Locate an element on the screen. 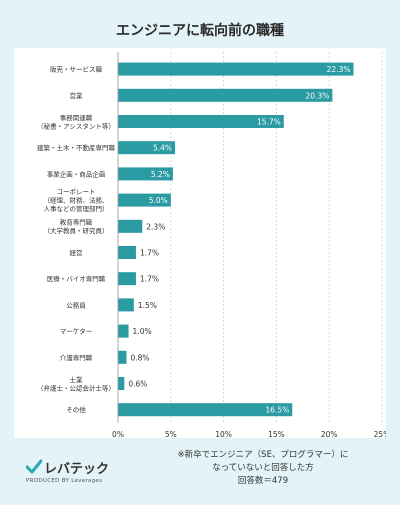  category-label: 経営 is located at coordinates (76, 252).